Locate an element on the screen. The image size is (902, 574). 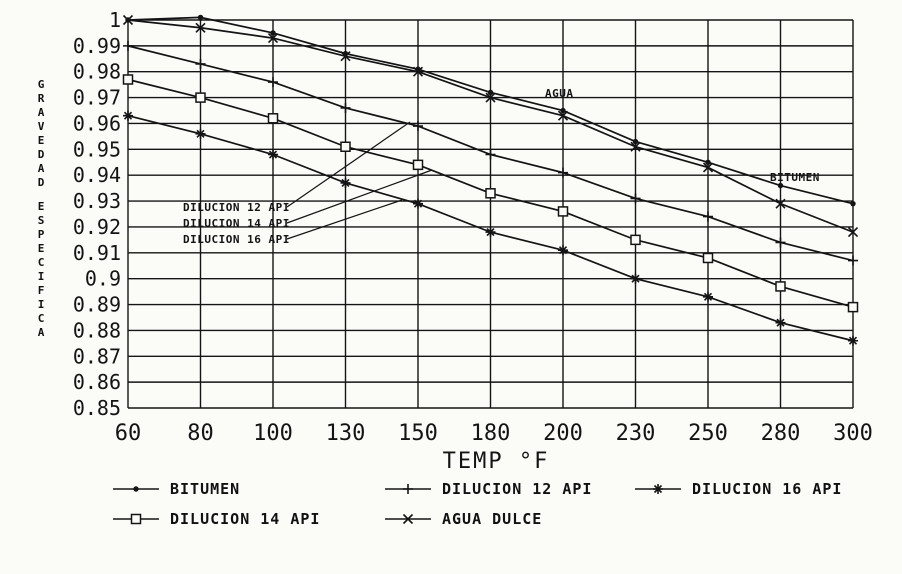
x-tick-label: 130 is located at coordinates (346, 433).